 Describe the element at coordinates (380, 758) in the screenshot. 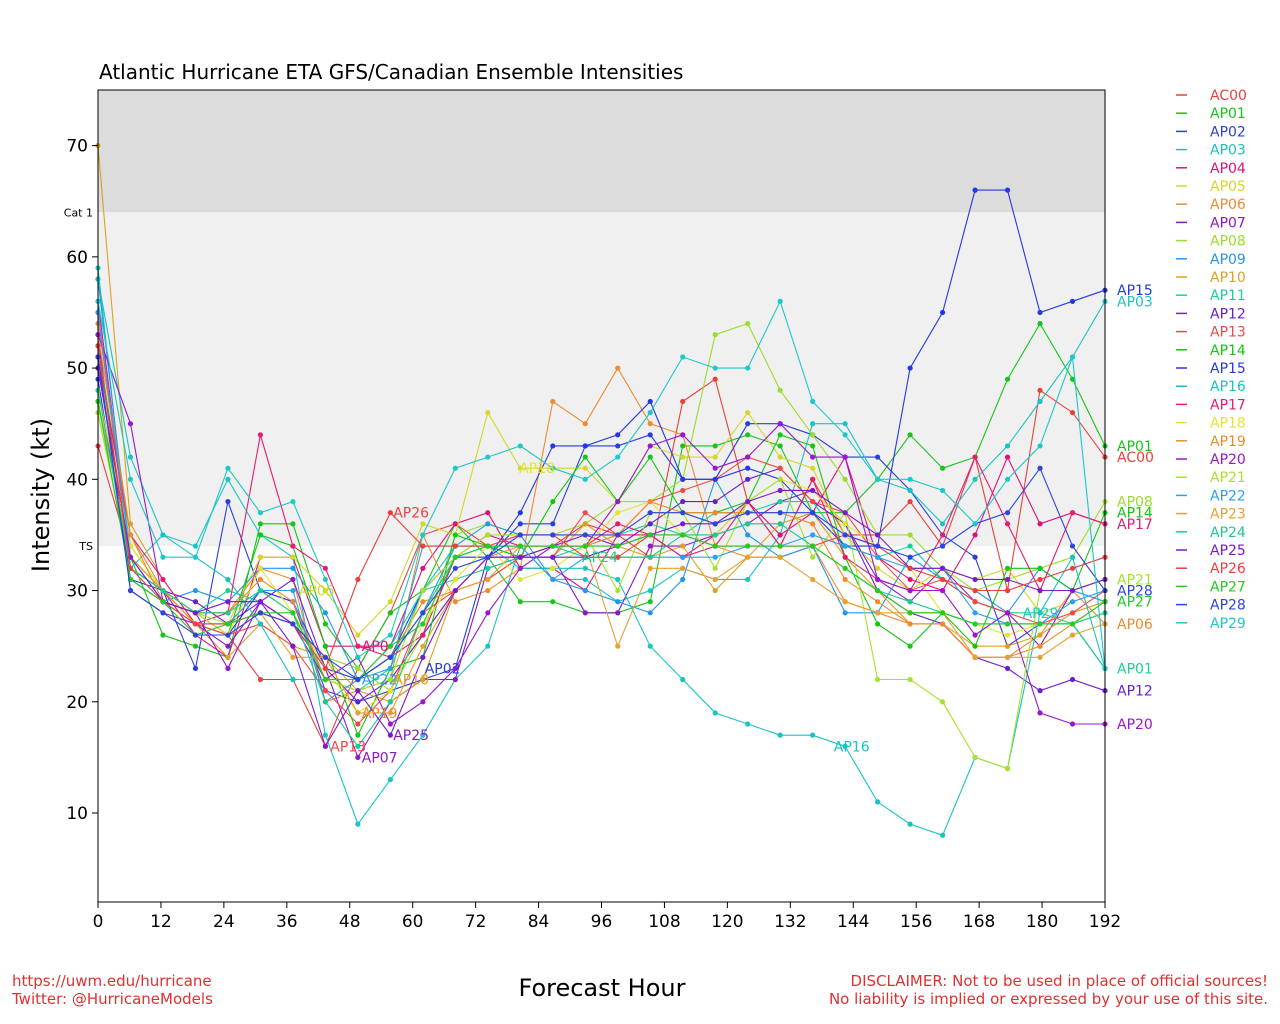

I see `inline-label-ap07: AP07` at that location.